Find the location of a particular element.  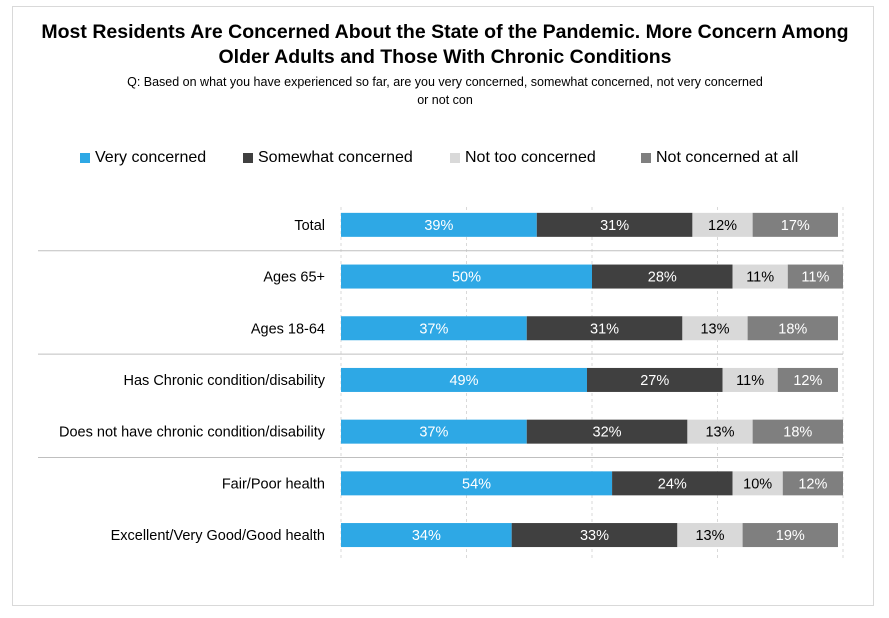

value-label-not-concerned-at-all-has-chronic-condition-disability: 12% is located at coordinates (807, 381).